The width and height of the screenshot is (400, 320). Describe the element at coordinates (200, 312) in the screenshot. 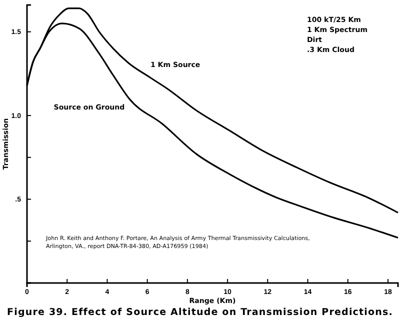

I see `text: Figure 39. Effect of Source Altitude on Transmission Predictions.` at that location.